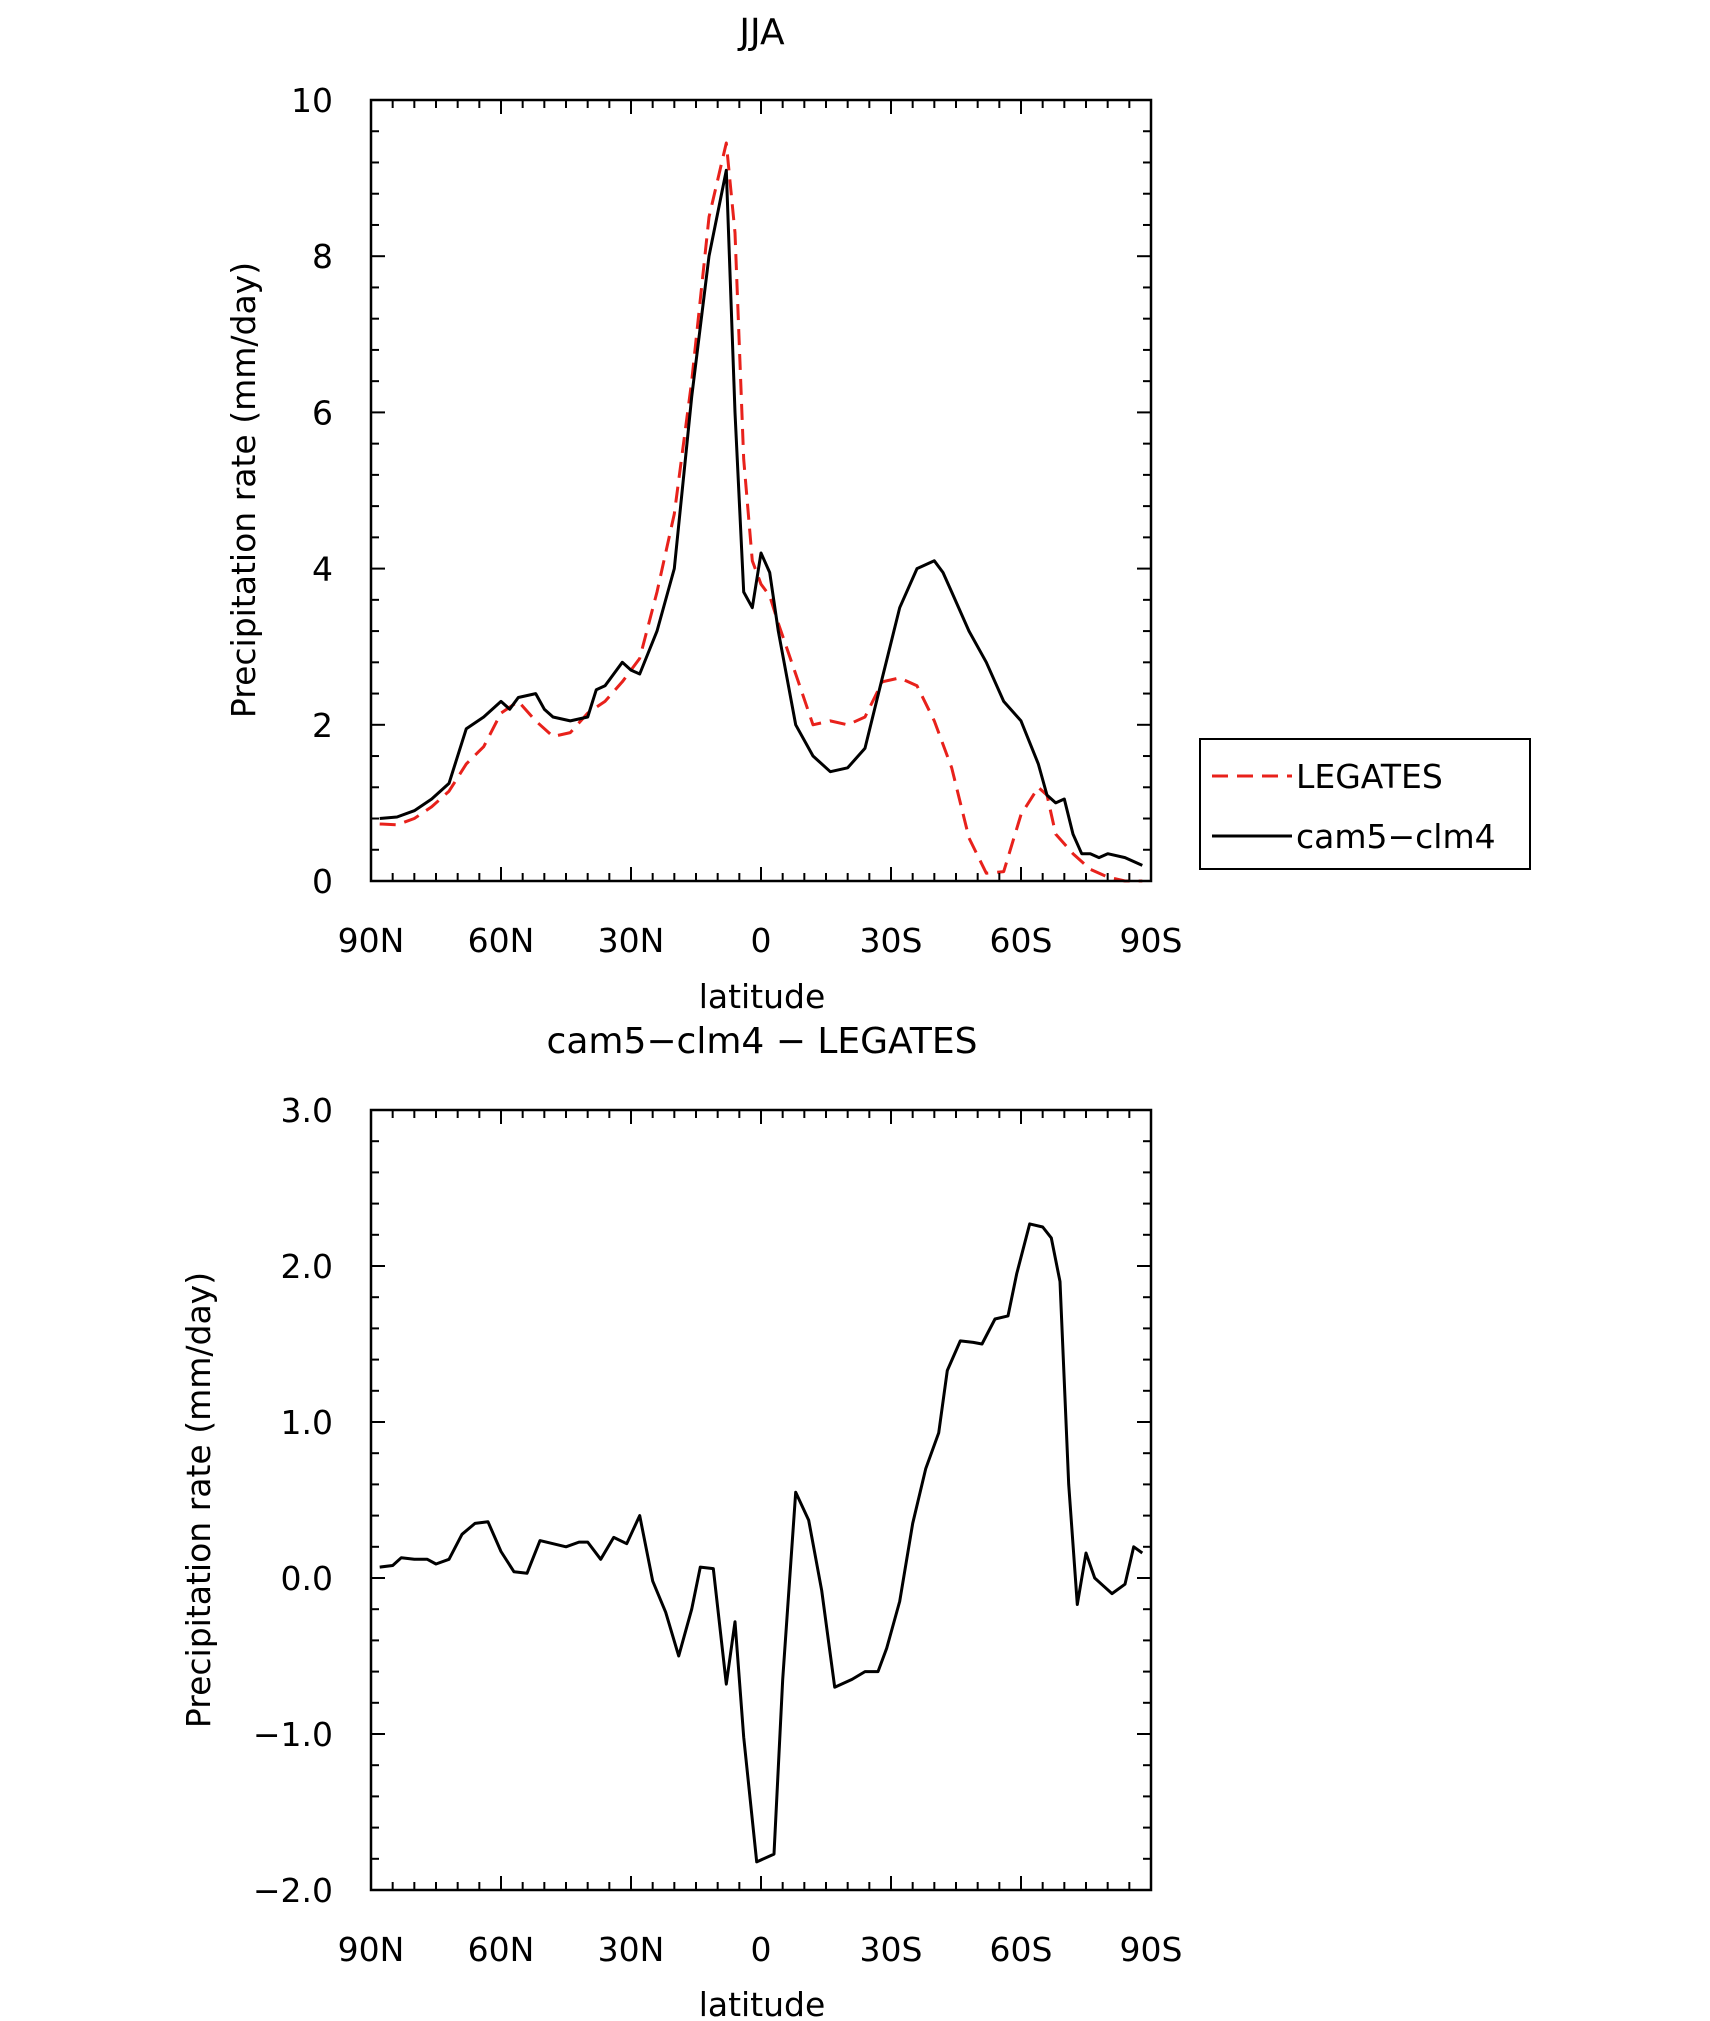 This screenshot has width=1710, height=2021. I want to click on y-tick-label: 2.0, so click(307, 1266).